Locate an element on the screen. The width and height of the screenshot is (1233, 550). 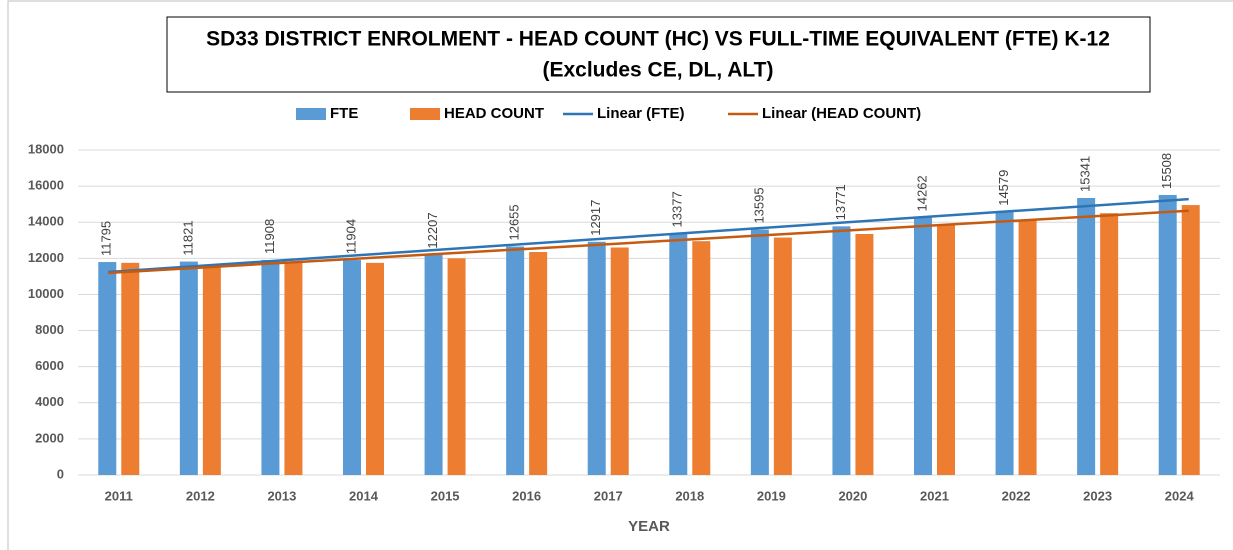
data-label: 12917 is located at coordinates (595, 218).